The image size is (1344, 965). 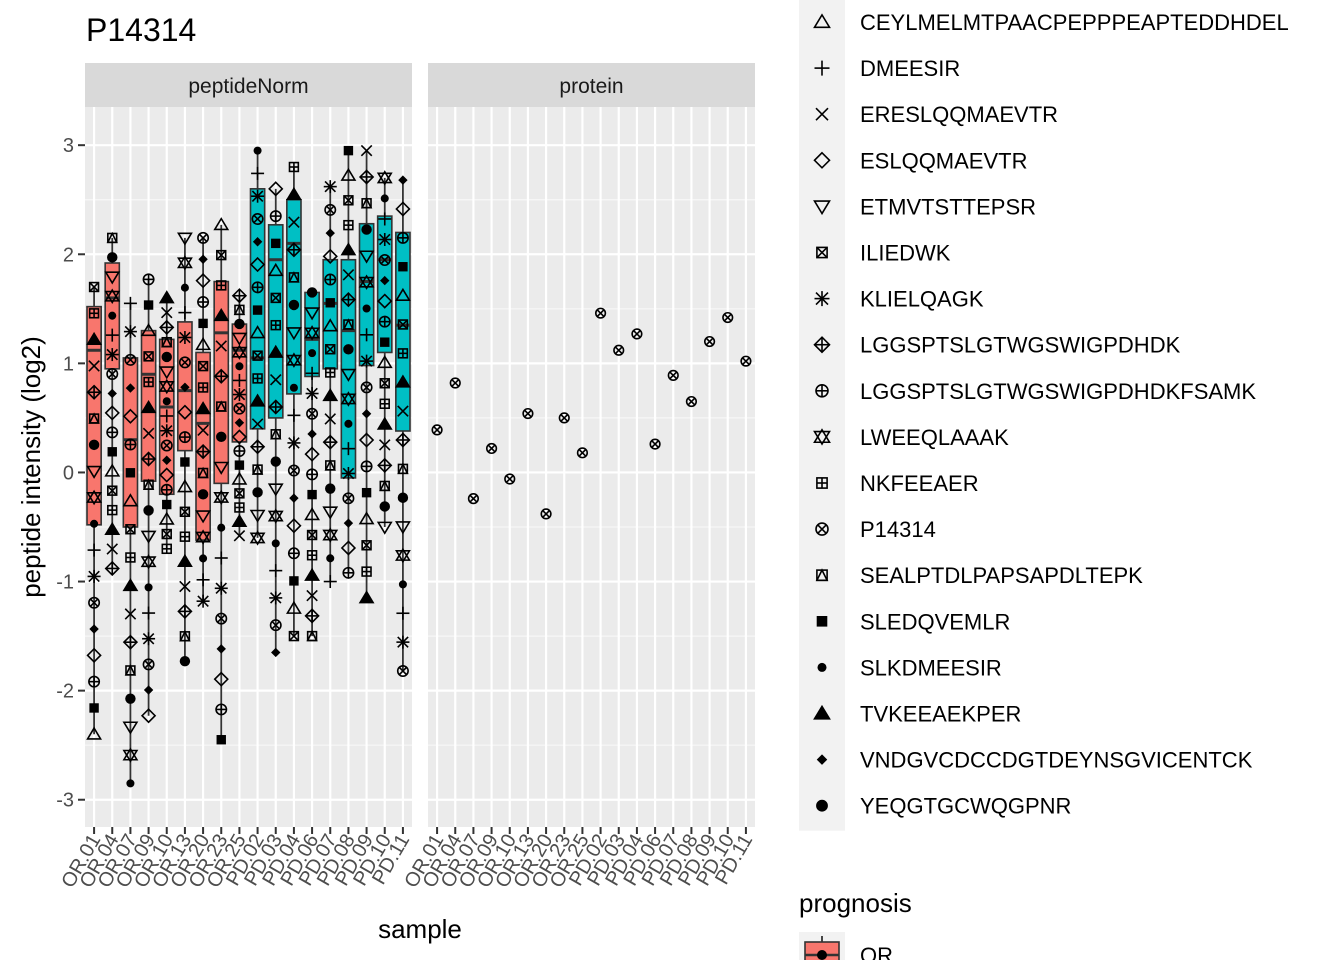 I want to click on x-axis-title: sample, so click(x=420, y=929).